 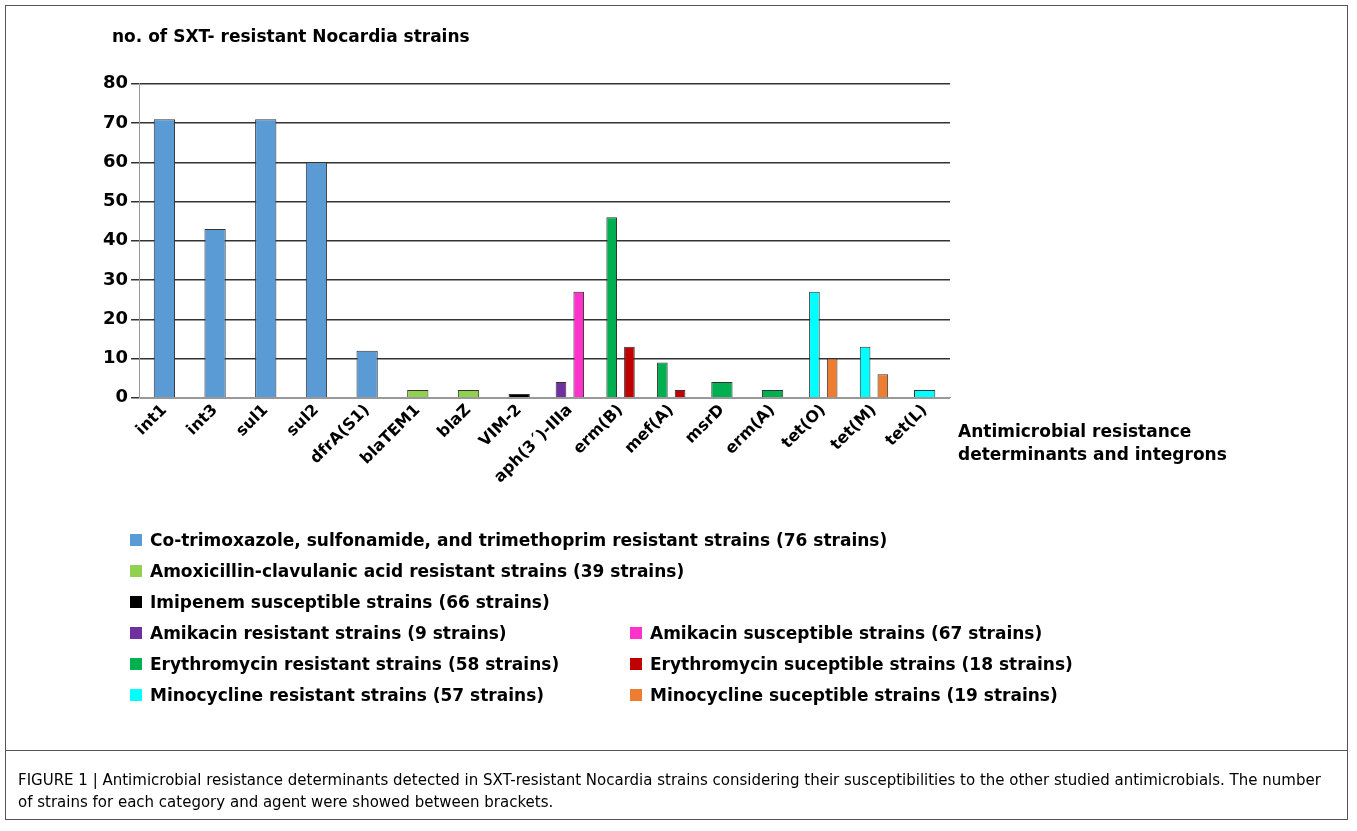 I want to click on legend-label: Minocycline suceptible strains (19 strains), so click(x=854, y=695).